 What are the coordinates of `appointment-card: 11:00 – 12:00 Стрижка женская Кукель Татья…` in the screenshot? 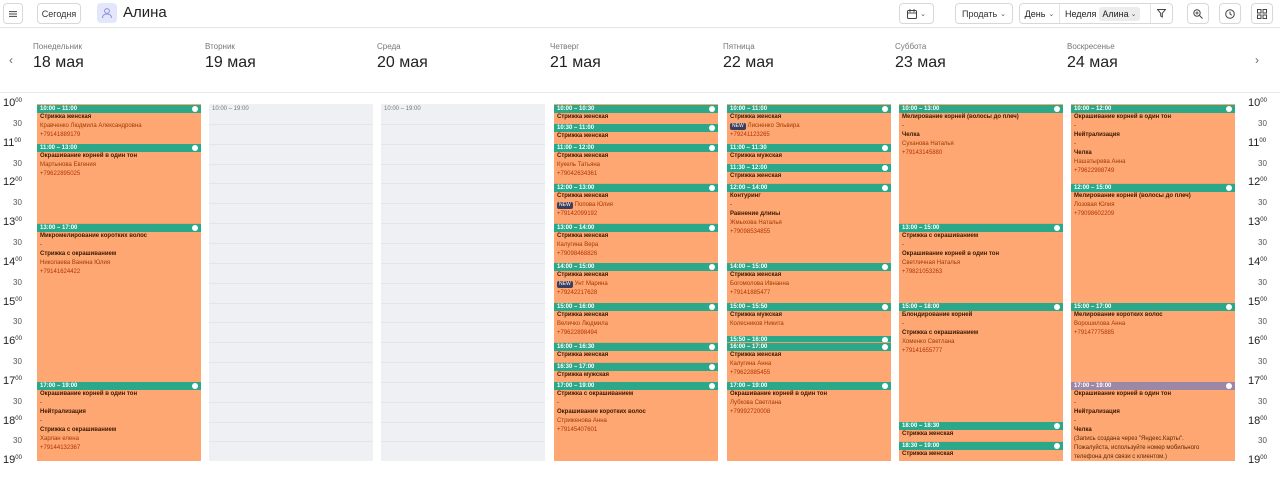 It's located at (636, 163).